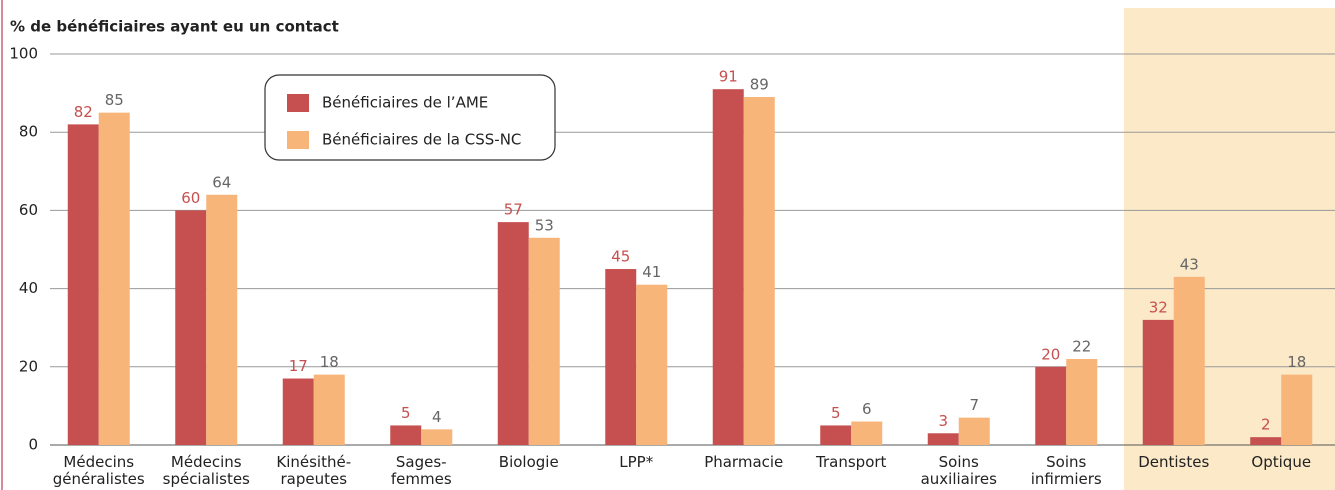  Describe the element at coordinates (728, 77) in the screenshot. I see `value-label: 91` at that location.